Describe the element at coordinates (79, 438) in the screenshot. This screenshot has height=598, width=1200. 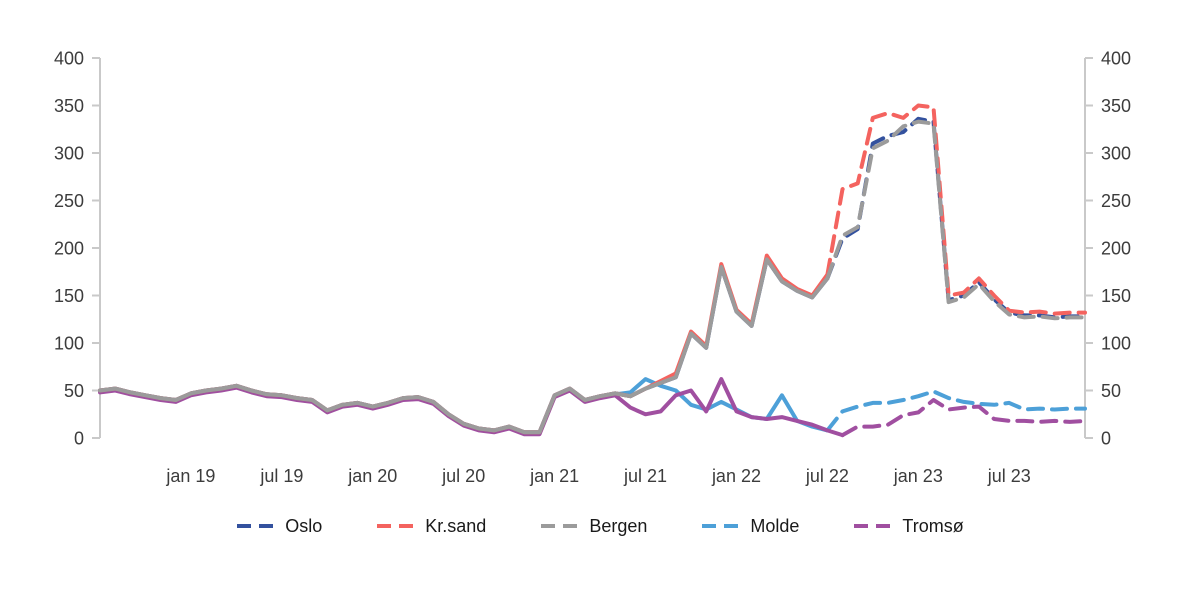
I see `y-axis-label-left: 0` at that location.